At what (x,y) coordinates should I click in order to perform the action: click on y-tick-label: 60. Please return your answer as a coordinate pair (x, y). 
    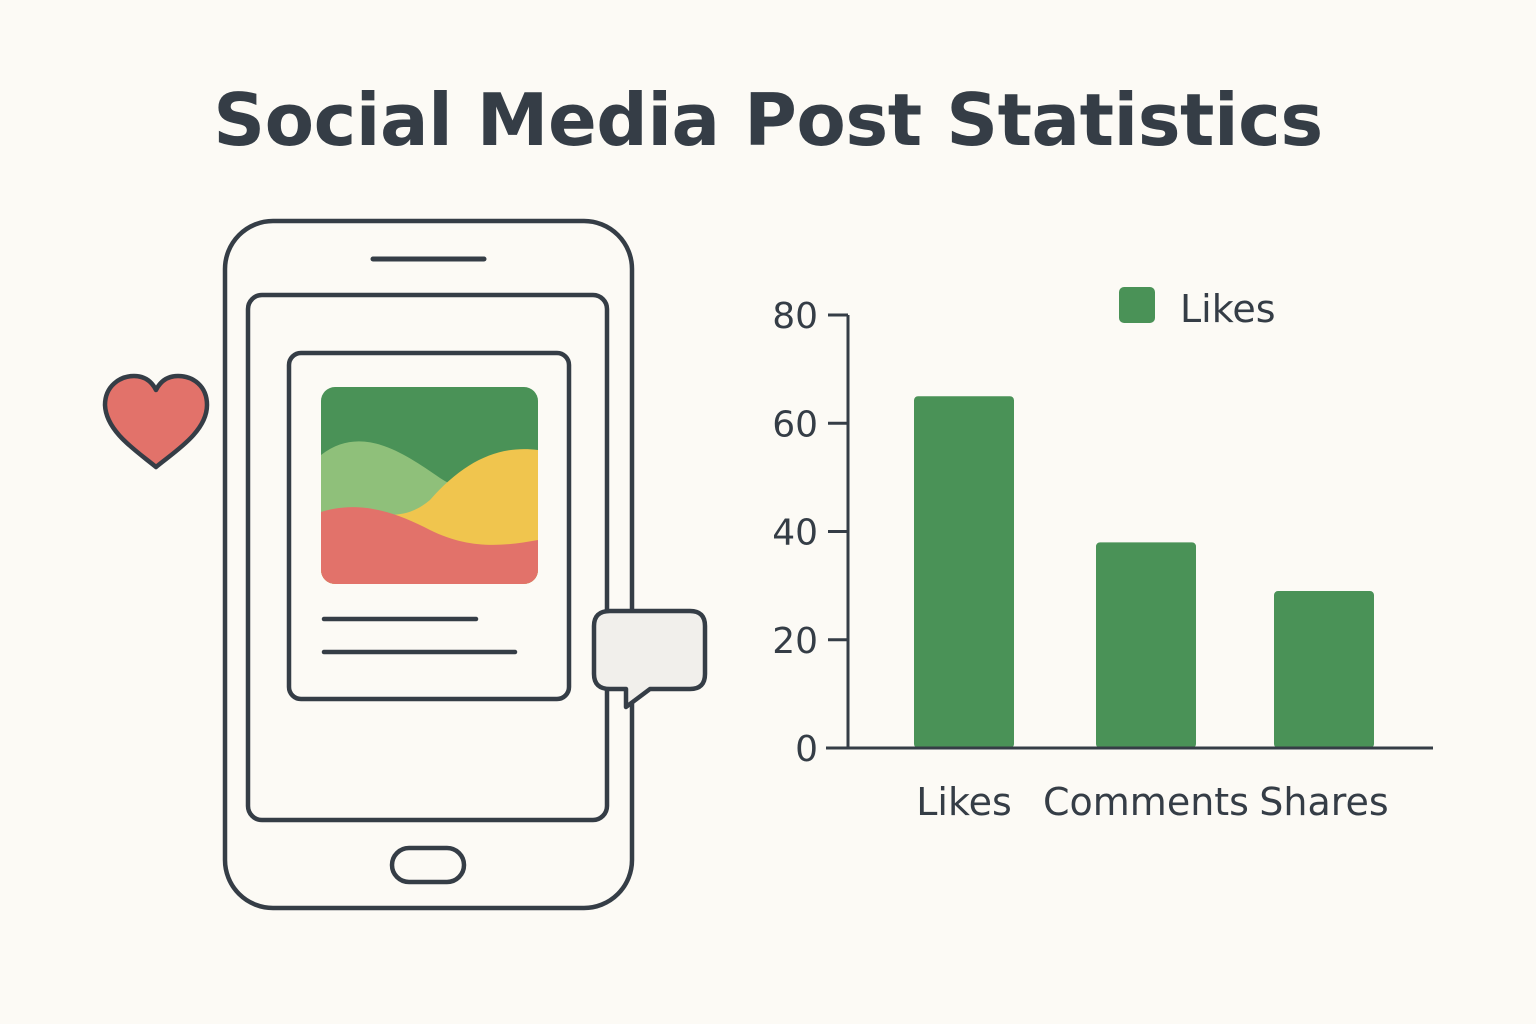
    Looking at the image, I should click on (795, 424).